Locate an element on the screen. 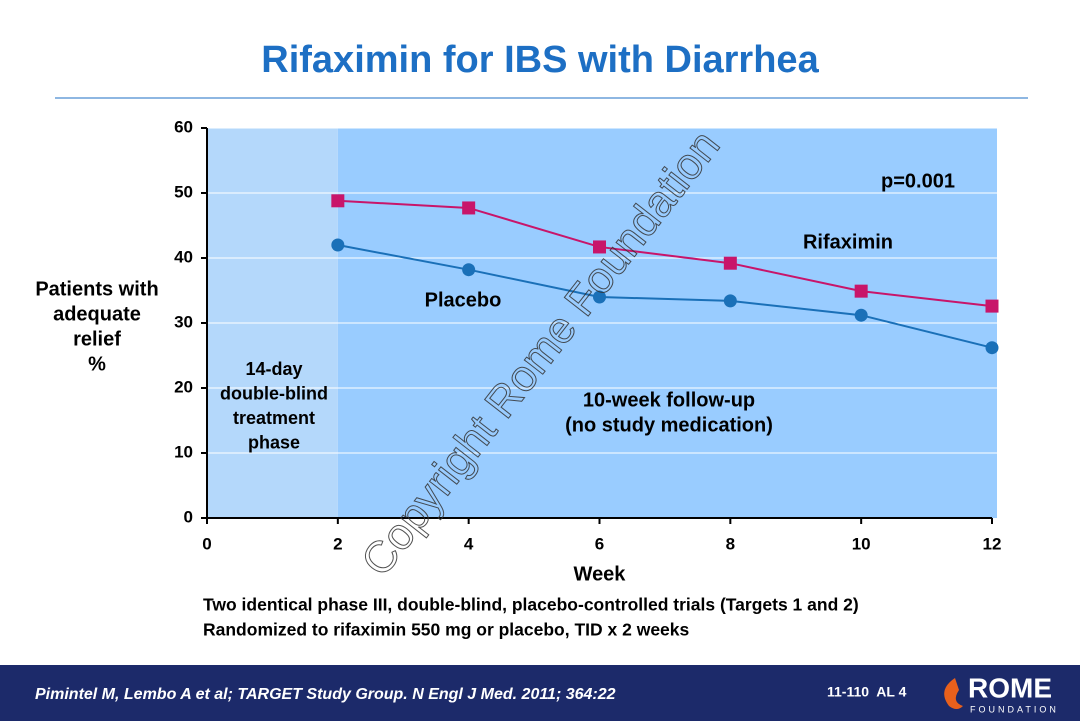 The image size is (1080, 721). x-axis-label: Week is located at coordinates (600, 574).